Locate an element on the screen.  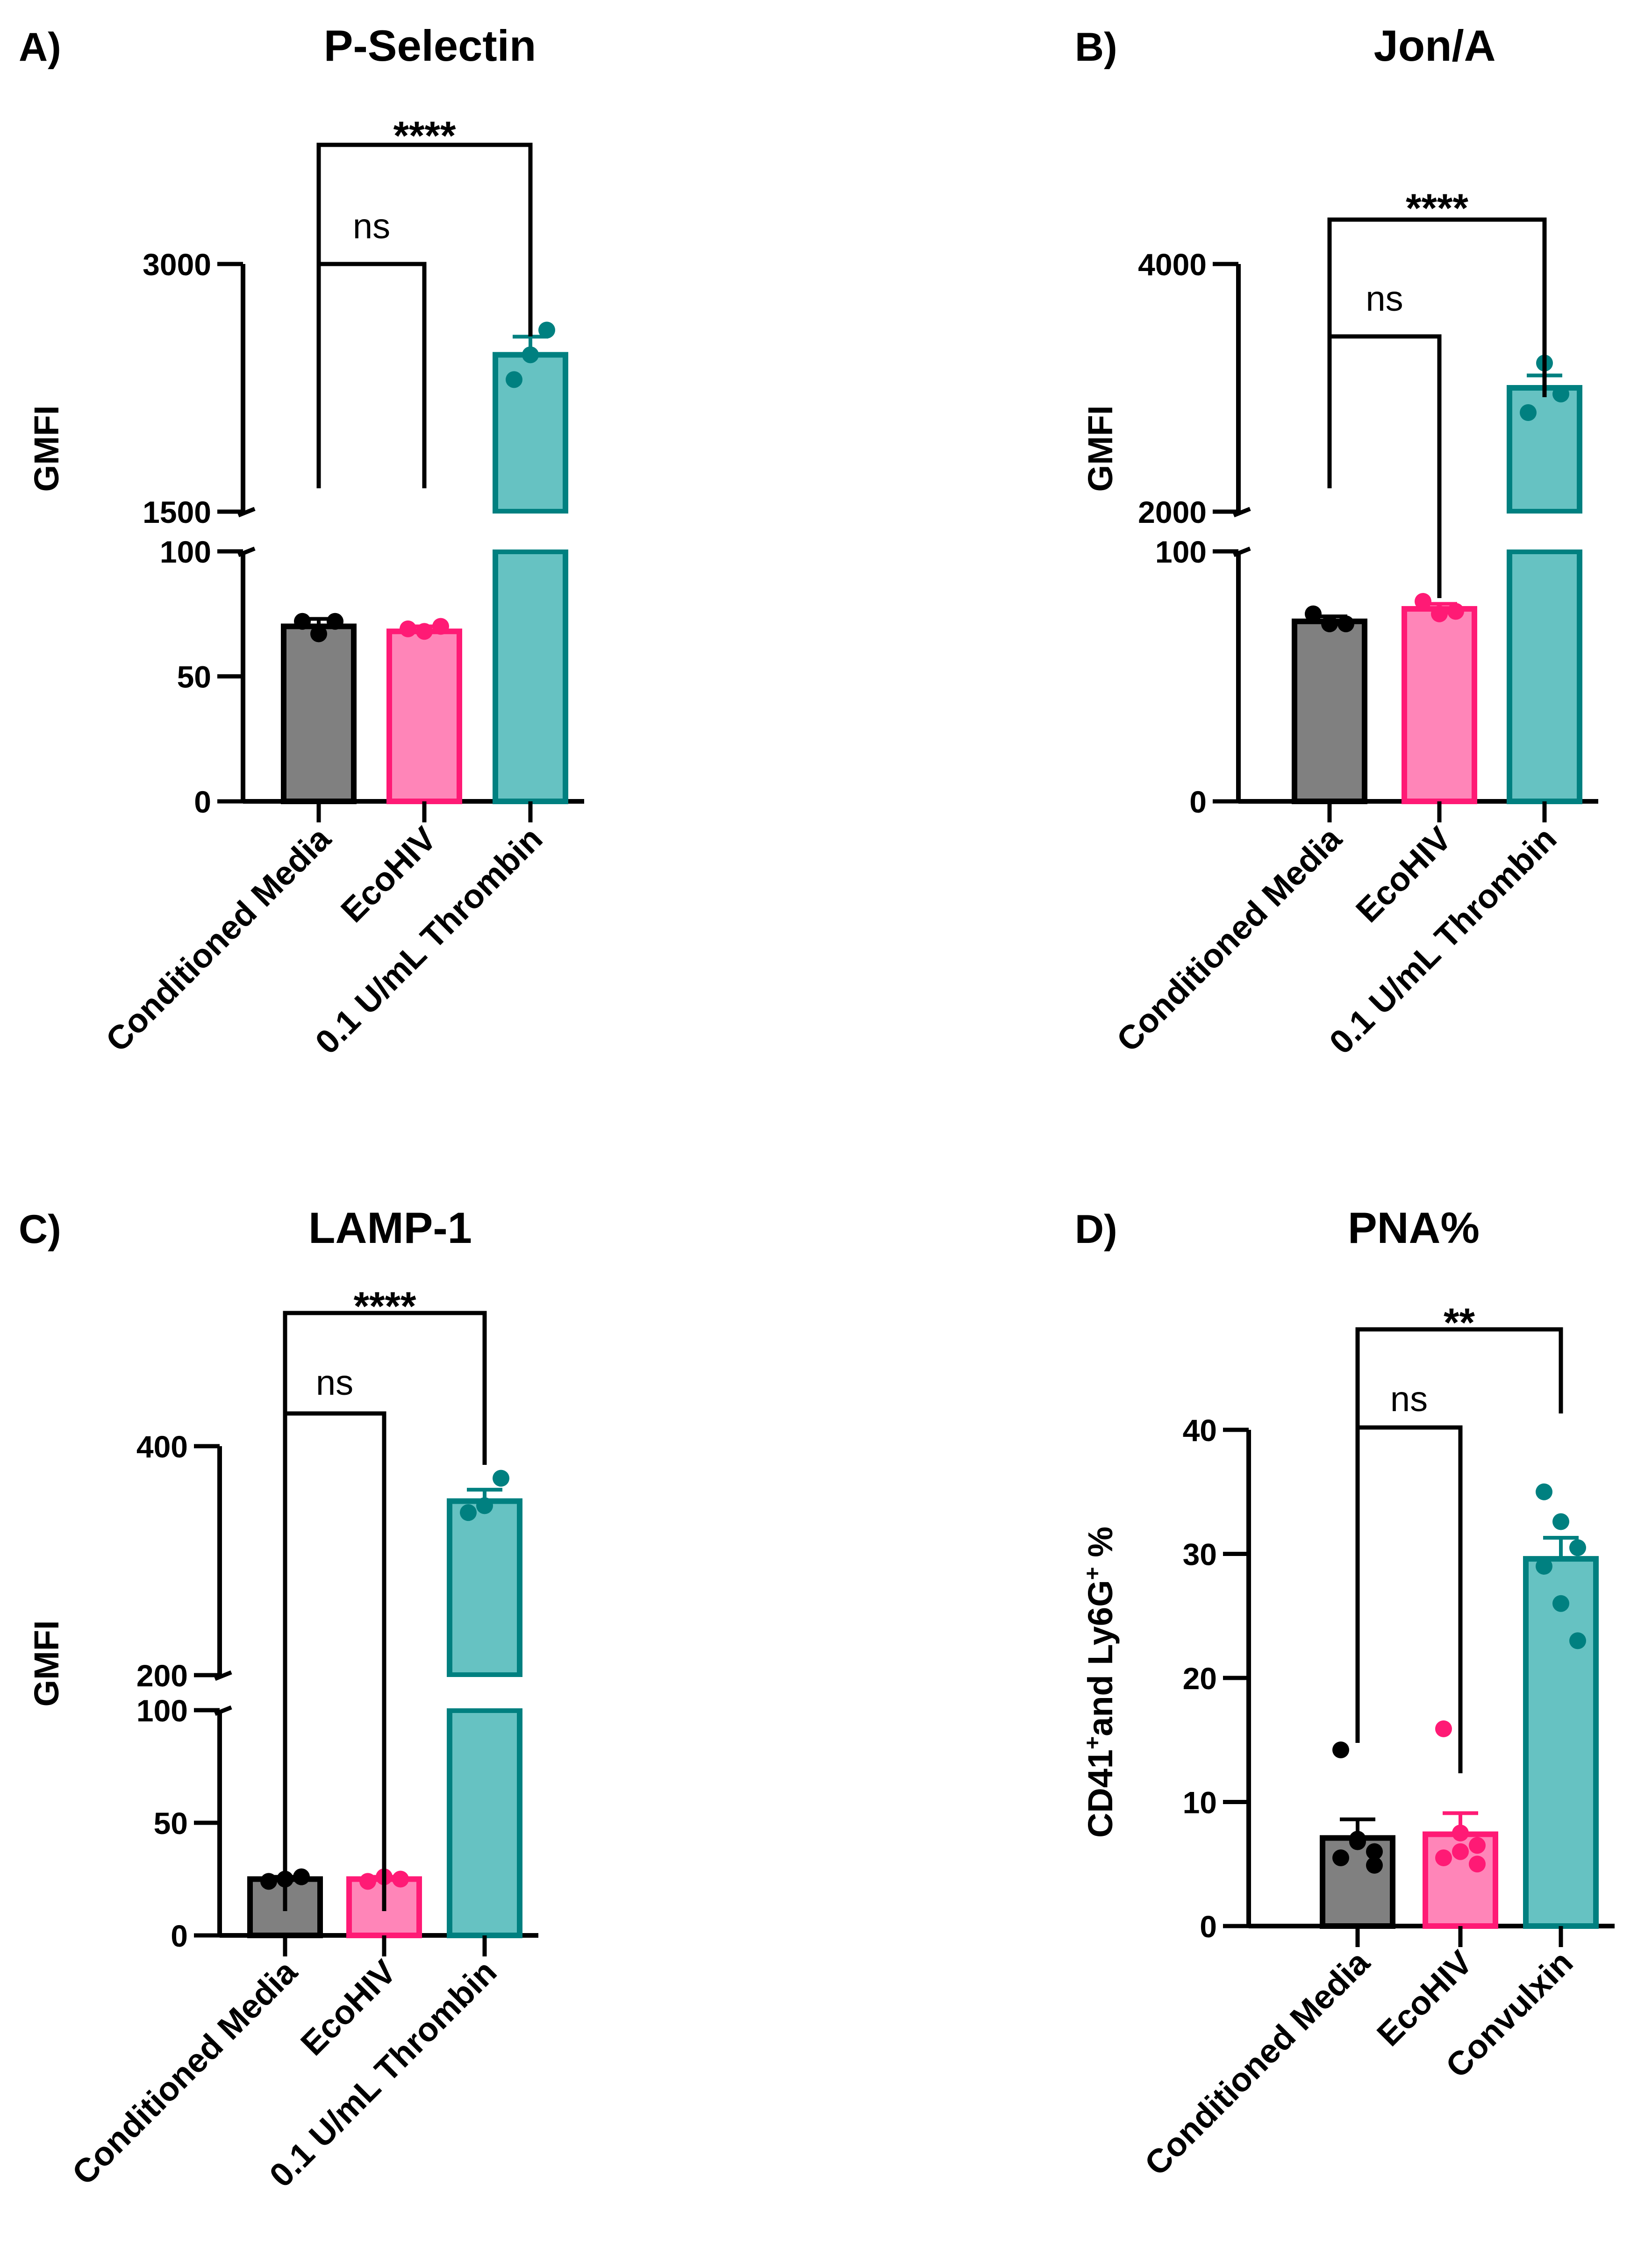
y-tick-label: 4000 is located at coordinates (1172, 264).